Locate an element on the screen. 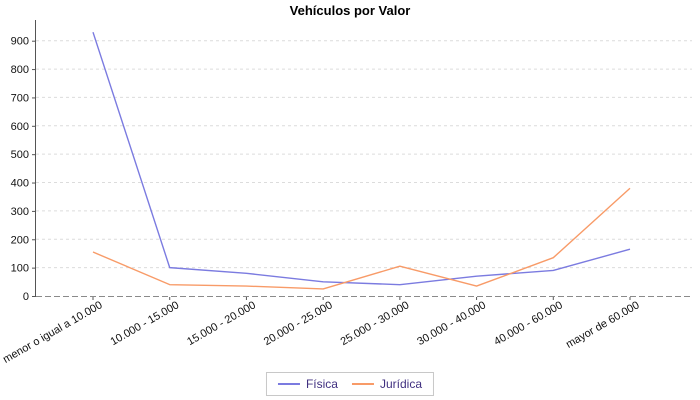 This screenshot has width=700, height=400. y-axis-tick-label: 600 is located at coordinates (20, 127).